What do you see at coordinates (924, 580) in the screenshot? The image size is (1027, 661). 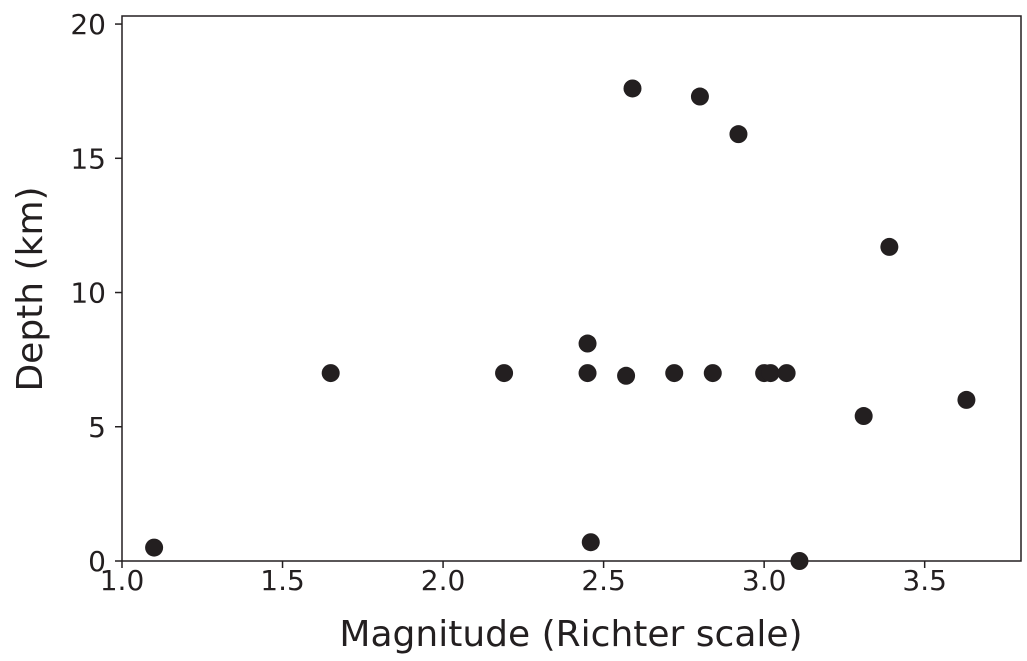 I see `x-tick-label: 3.5` at bounding box center [924, 580].